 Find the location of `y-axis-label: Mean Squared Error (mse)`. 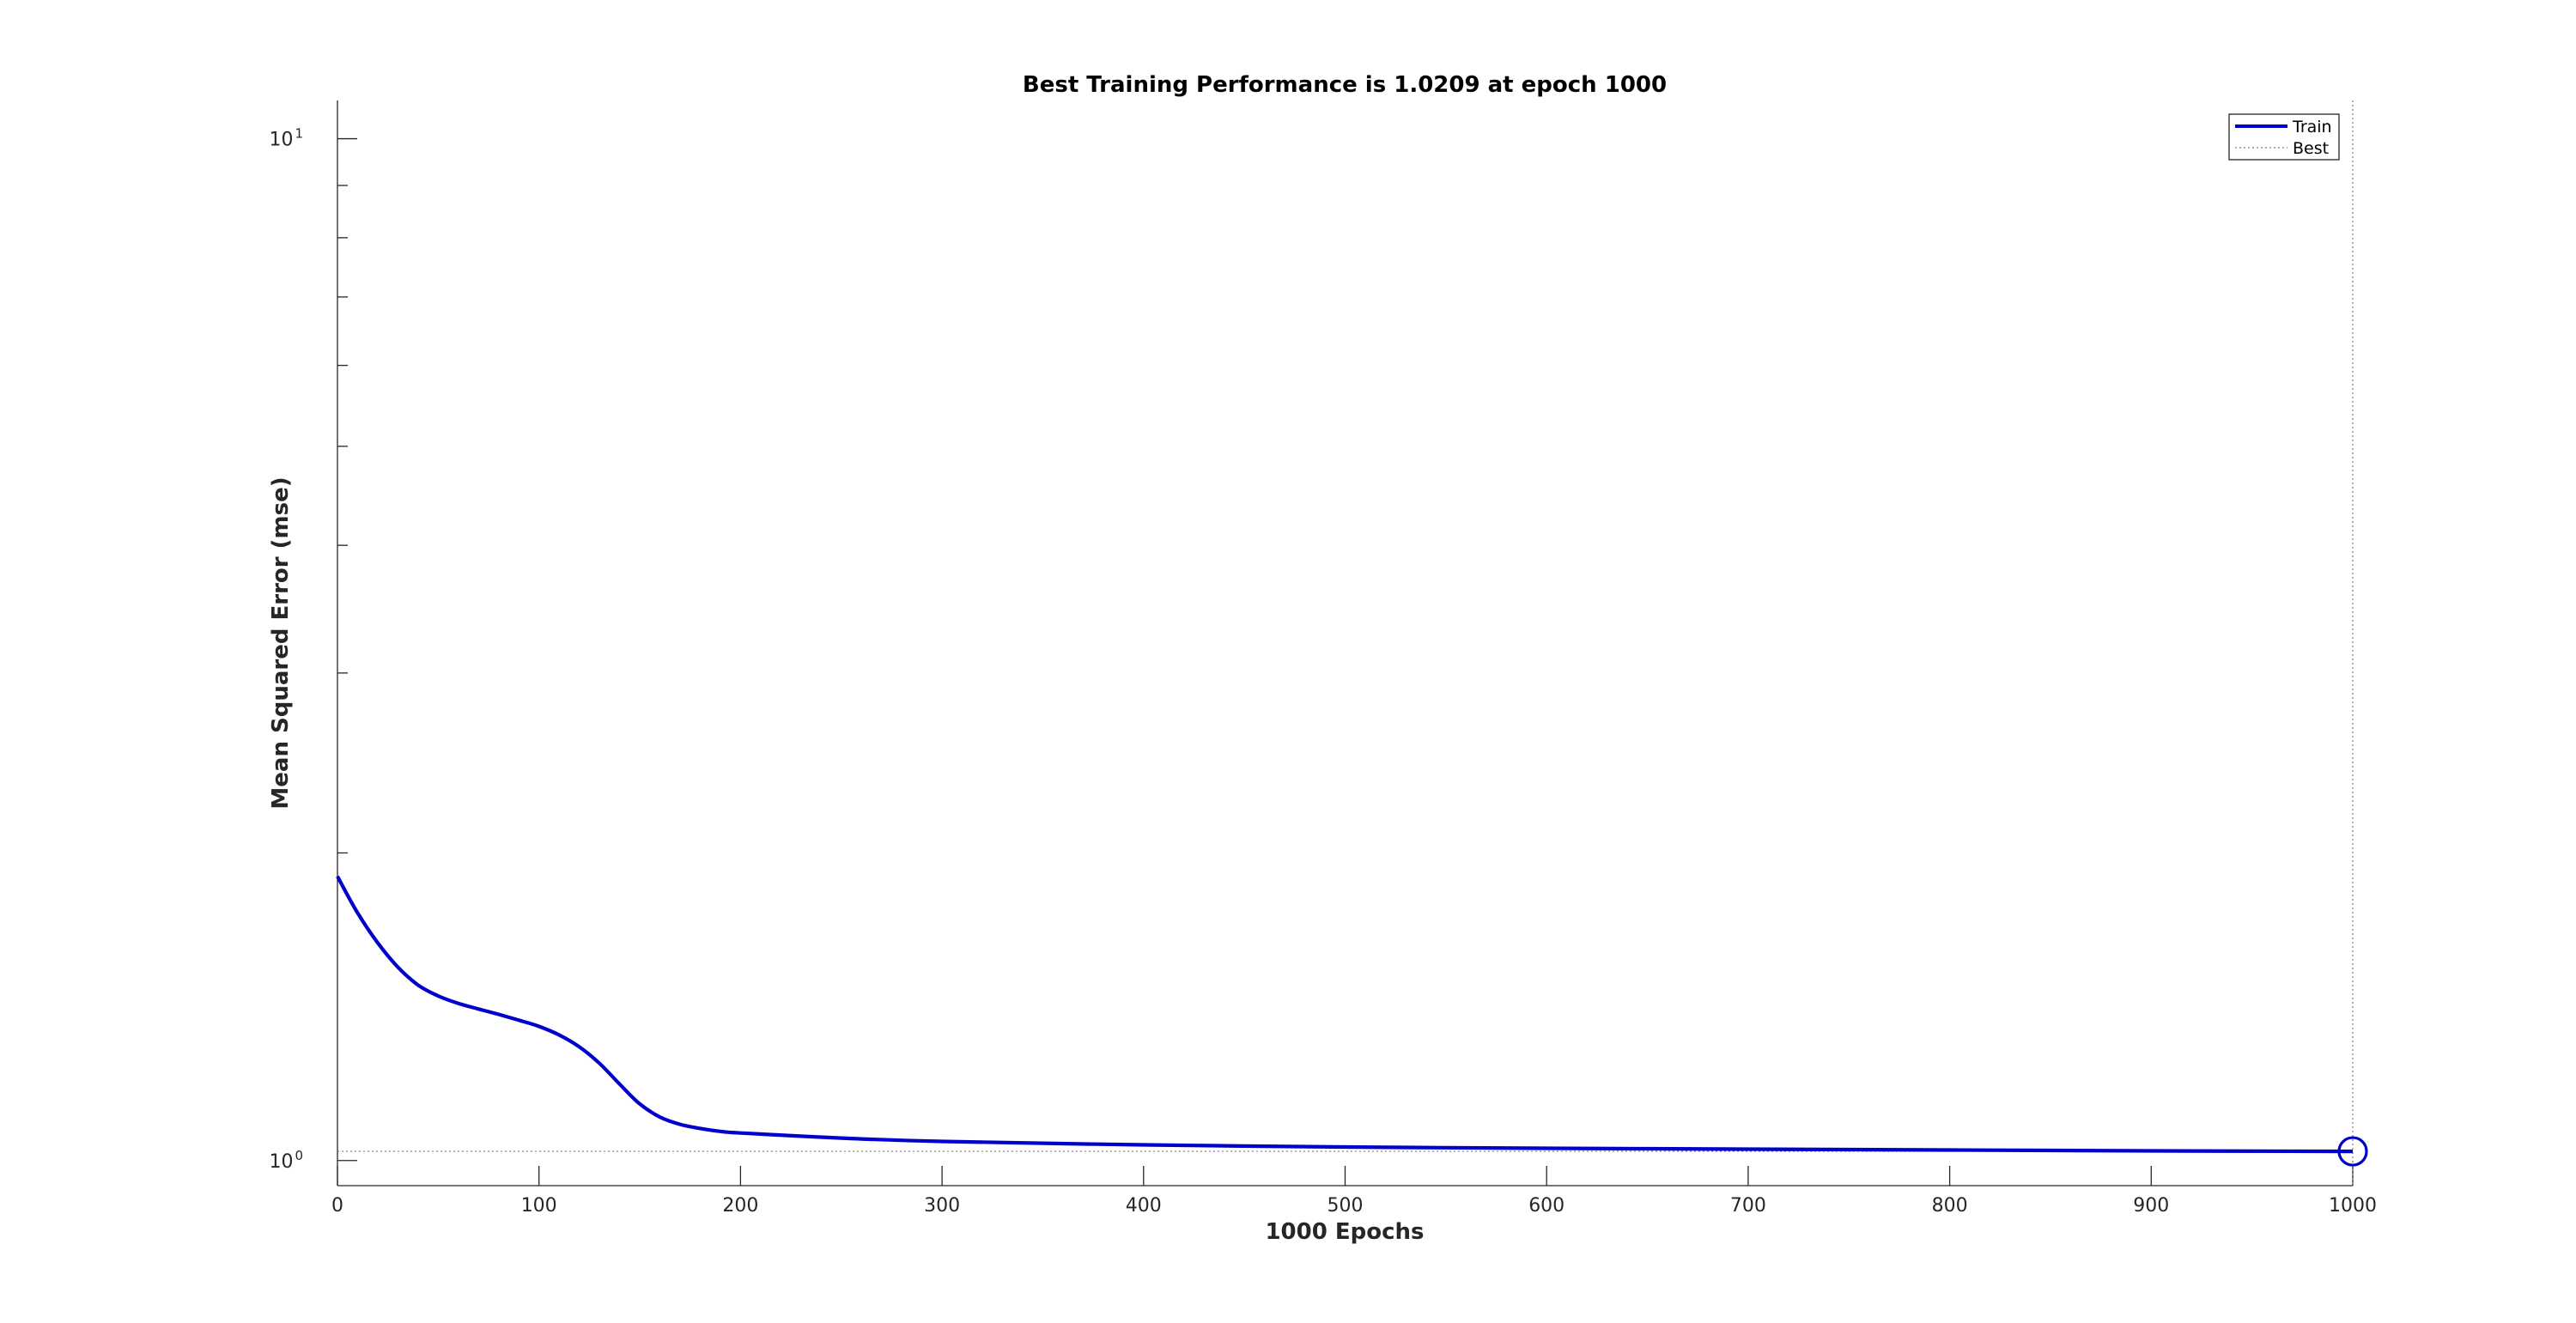

y-axis-label: Mean Squared Error (mse) is located at coordinates (281, 642).